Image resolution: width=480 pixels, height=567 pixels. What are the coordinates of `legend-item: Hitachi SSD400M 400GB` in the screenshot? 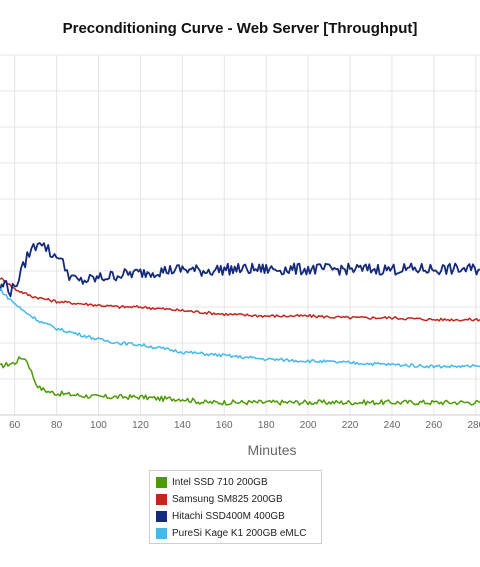 It's located at (238, 516).